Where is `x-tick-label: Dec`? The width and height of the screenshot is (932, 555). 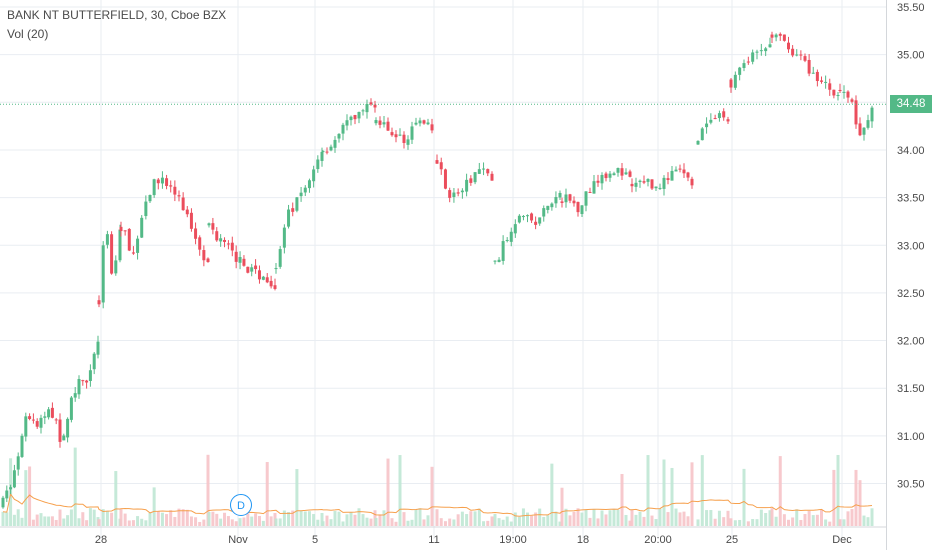
x-tick-label: Dec is located at coordinates (842, 540).